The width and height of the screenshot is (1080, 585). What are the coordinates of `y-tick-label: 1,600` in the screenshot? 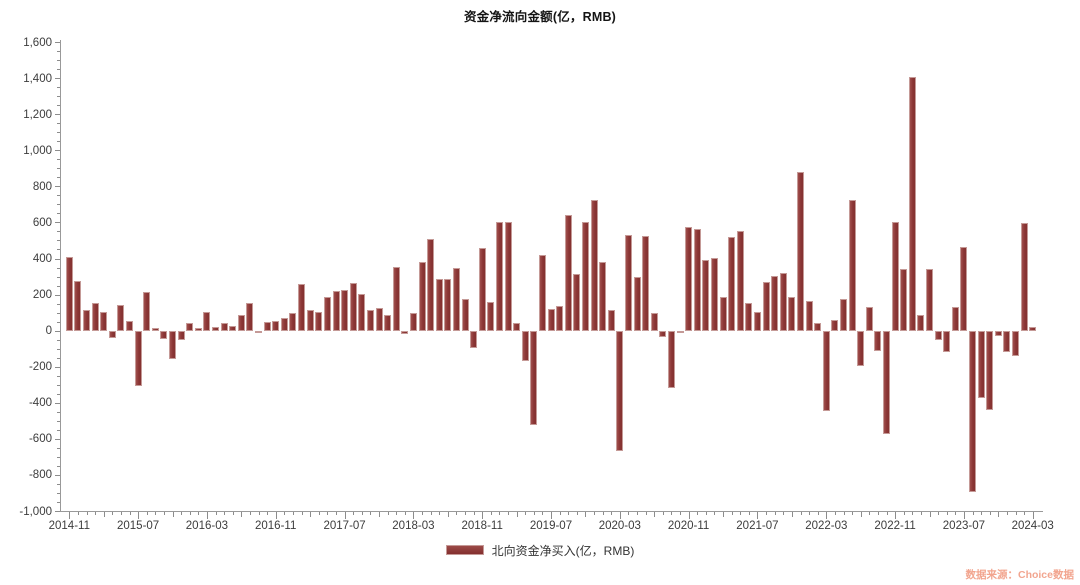 It's located at (37, 42).